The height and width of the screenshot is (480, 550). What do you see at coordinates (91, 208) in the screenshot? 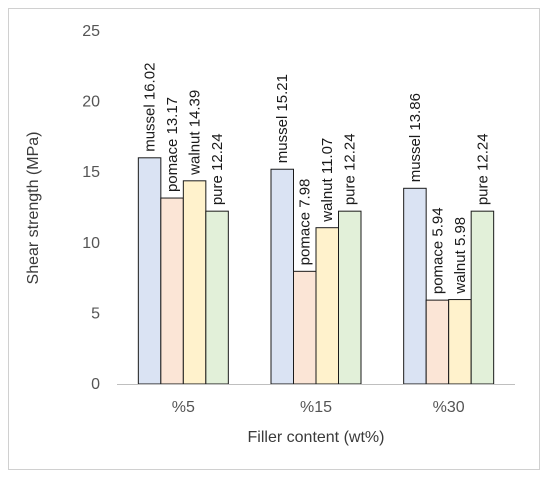
I see `y-tick-labels: 0 5 10 15 20 25` at bounding box center [91, 208].